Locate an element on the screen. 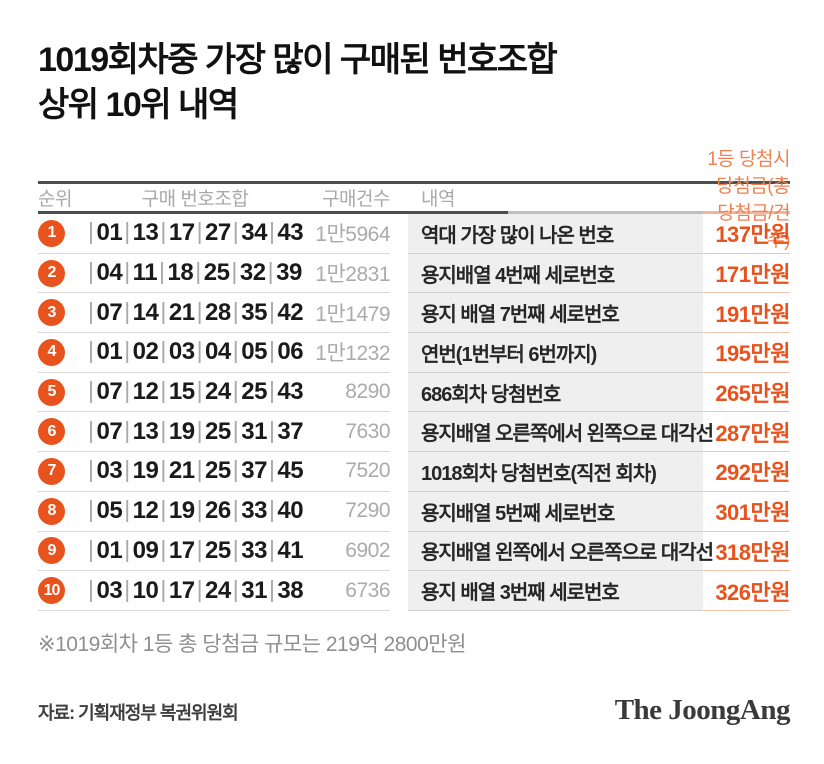 The height and width of the screenshot is (764, 824). number-value: 17 is located at coordinates (181, 590).